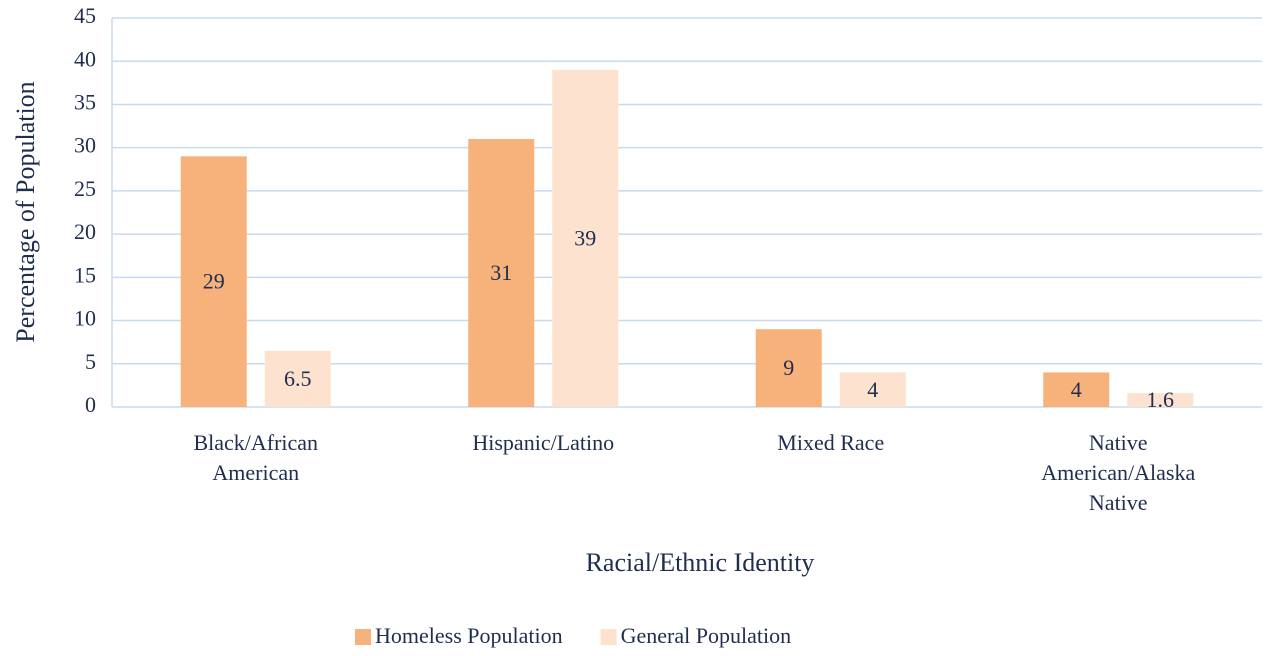 Image resolution: width=1278 pixels, height=656 pixels. I want to click on data-label: 9, so click(788, 367).